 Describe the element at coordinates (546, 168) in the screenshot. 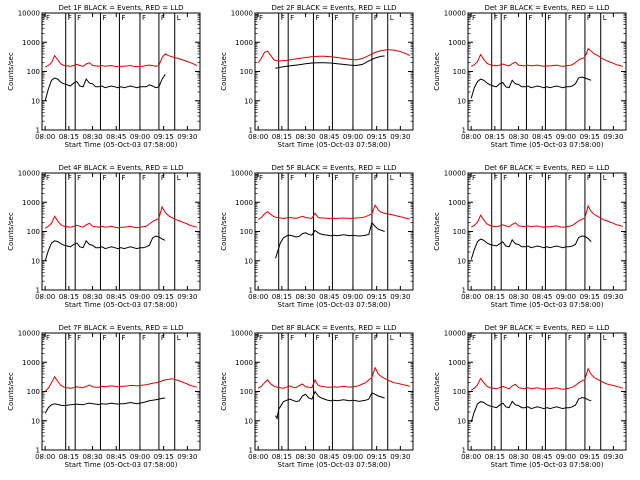

I see `plot-title: Det 6F BLACK = Events, RED = LLD` at that location.